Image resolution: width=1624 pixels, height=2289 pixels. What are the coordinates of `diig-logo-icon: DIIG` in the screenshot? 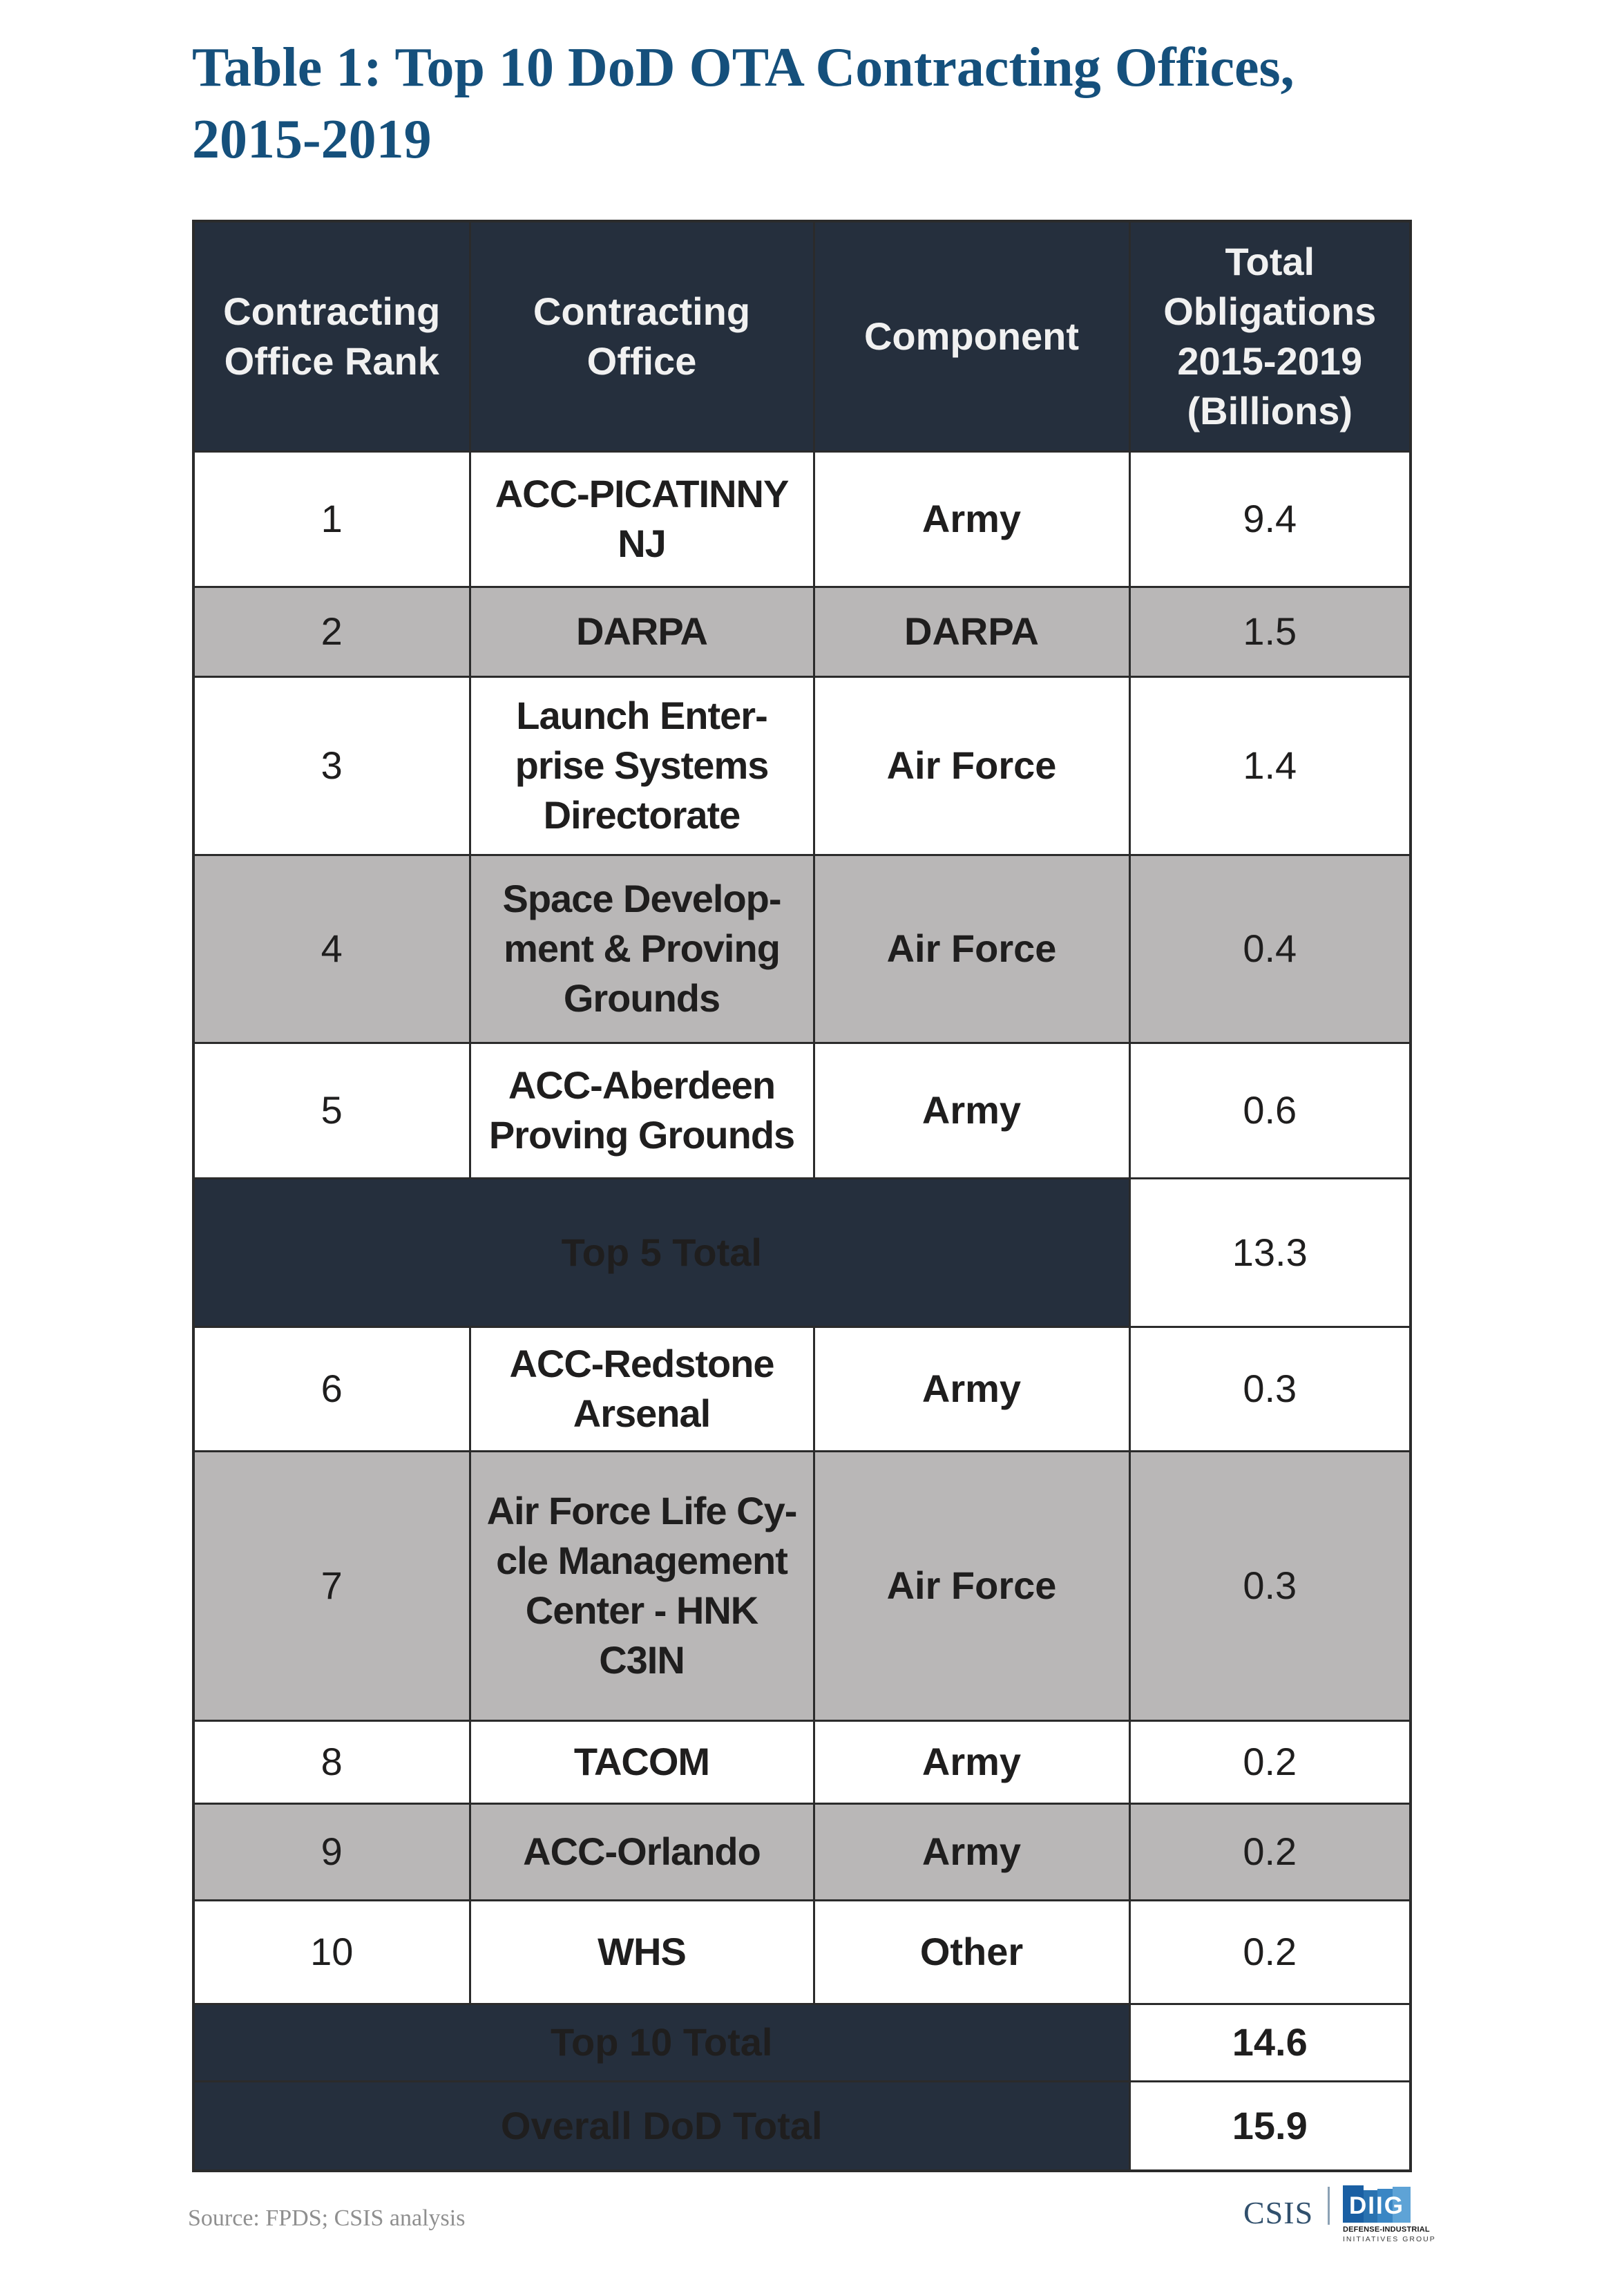 It's located at (1377, 2204).